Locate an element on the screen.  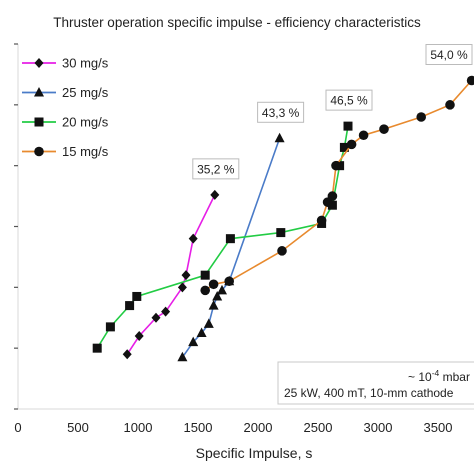
efficiency-callout: 46,5 % is located at coordinates (349, 100).